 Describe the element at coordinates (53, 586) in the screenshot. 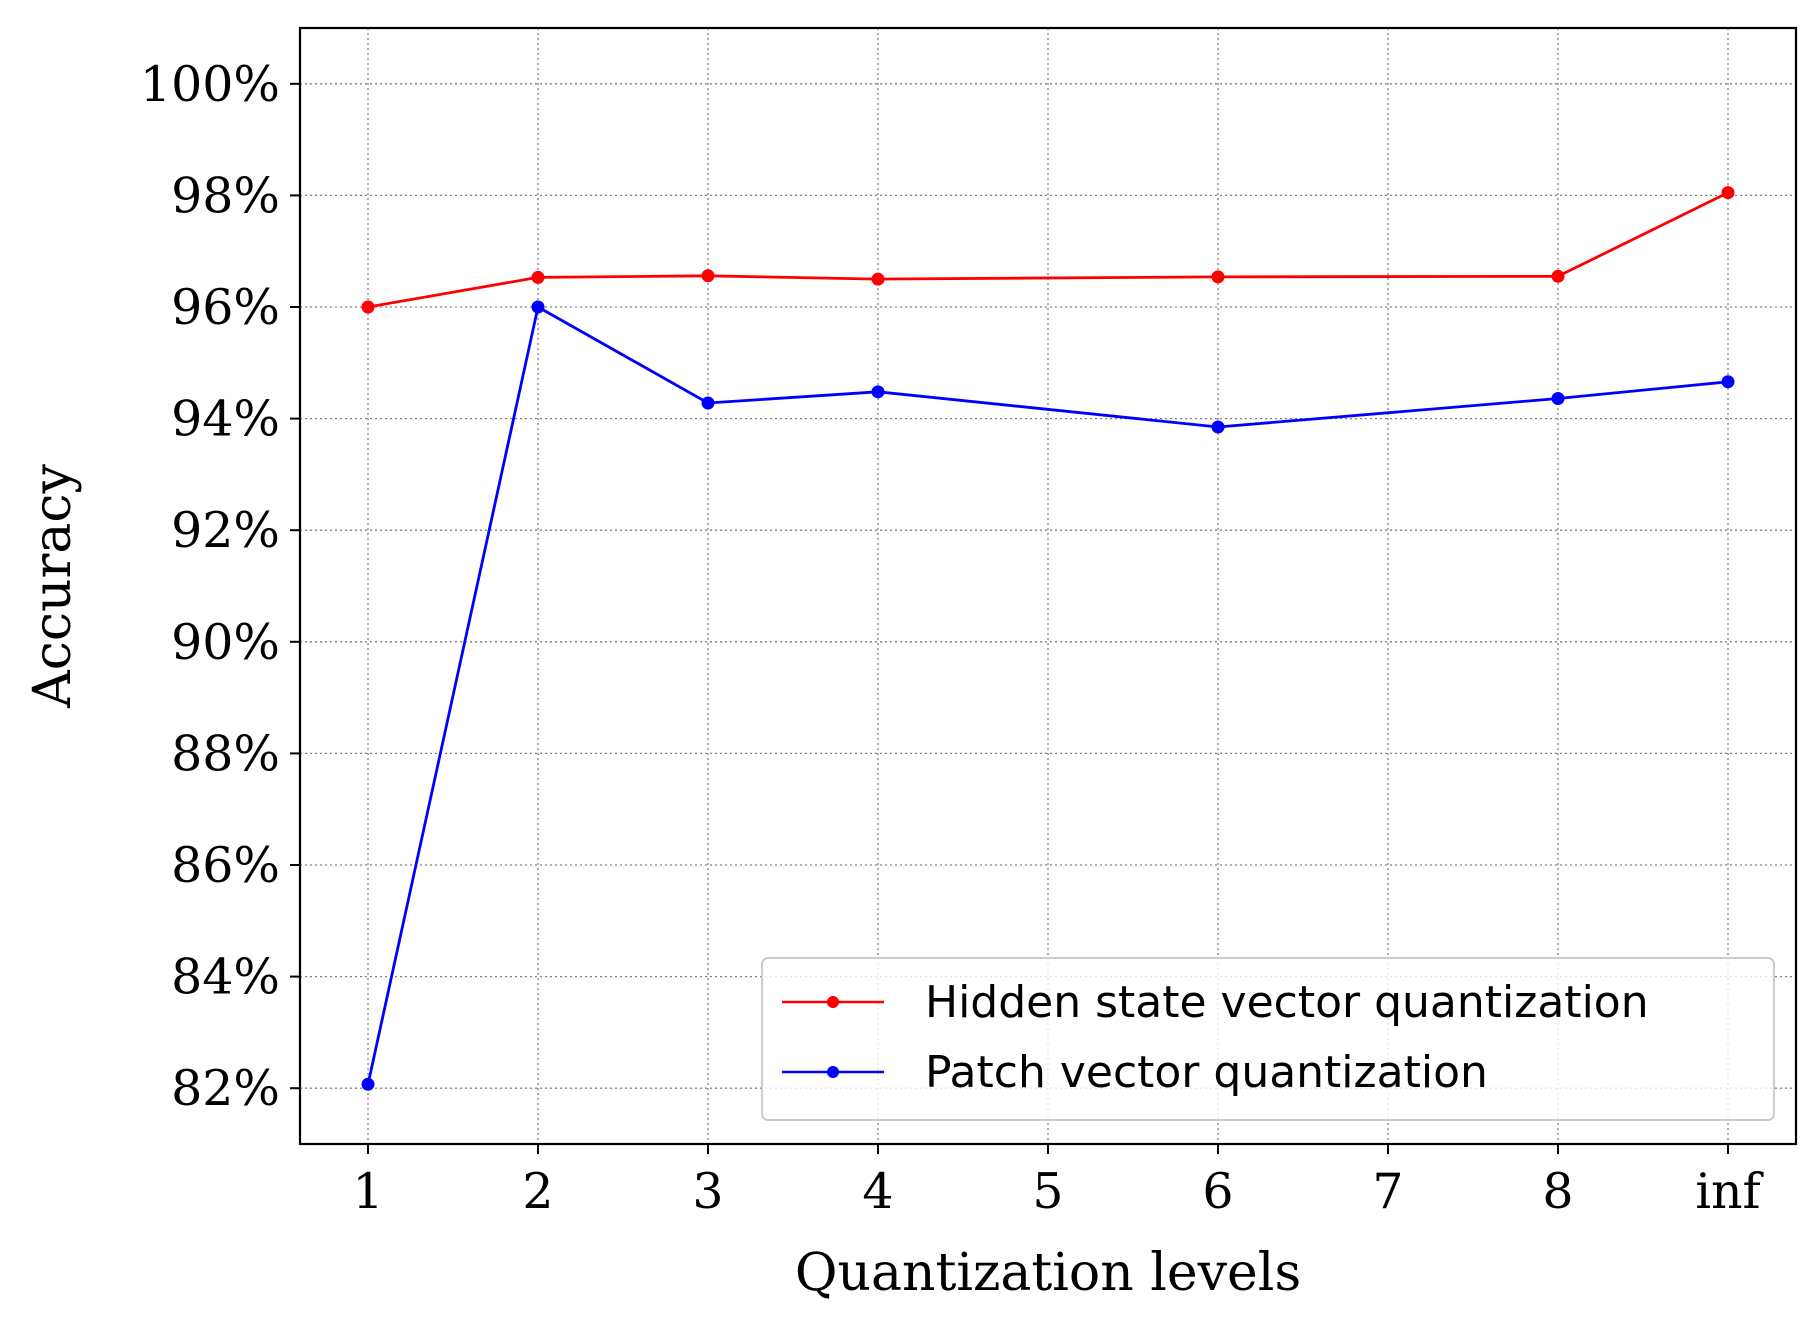

I see `y-axis-title: Accuracy` at that location.